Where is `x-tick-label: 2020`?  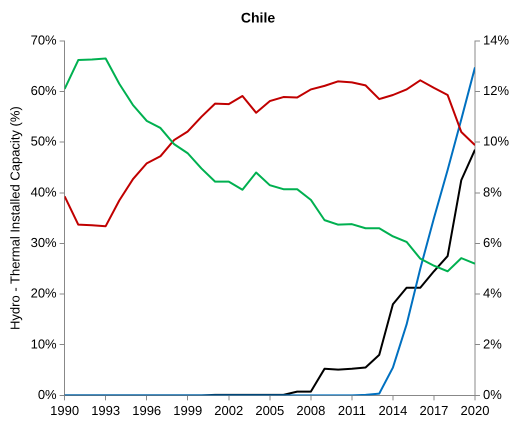 x-tick-label: 2020 is located at coordinates (475, 410).